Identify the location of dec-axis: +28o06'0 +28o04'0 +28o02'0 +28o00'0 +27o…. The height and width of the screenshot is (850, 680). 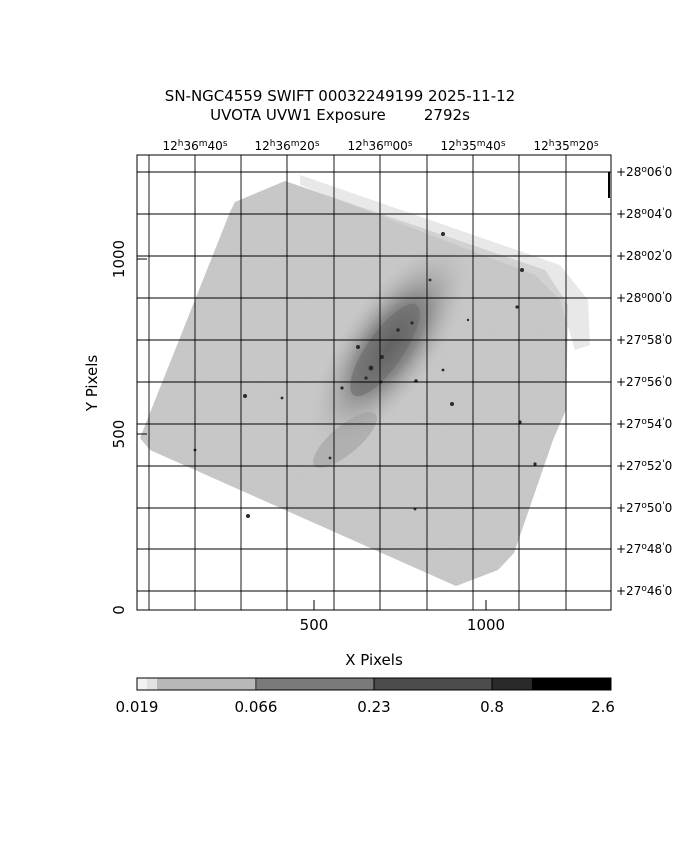
(644, 381).